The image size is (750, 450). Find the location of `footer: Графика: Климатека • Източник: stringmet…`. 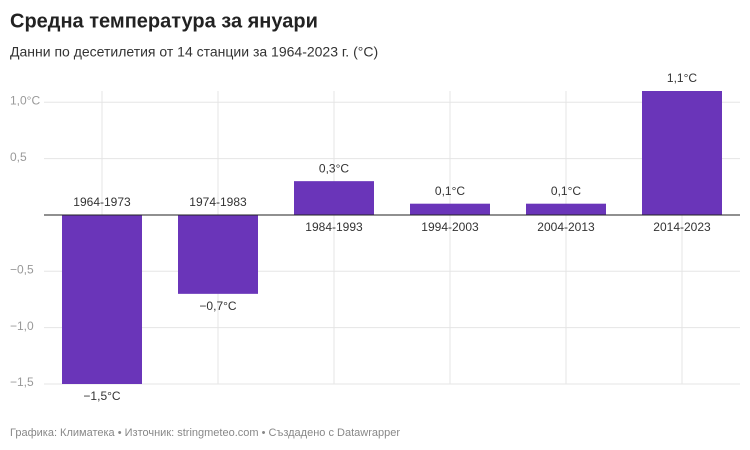

footer: Графика: Климатека • Източник: stringmet… is located at coordinates (205, 433).